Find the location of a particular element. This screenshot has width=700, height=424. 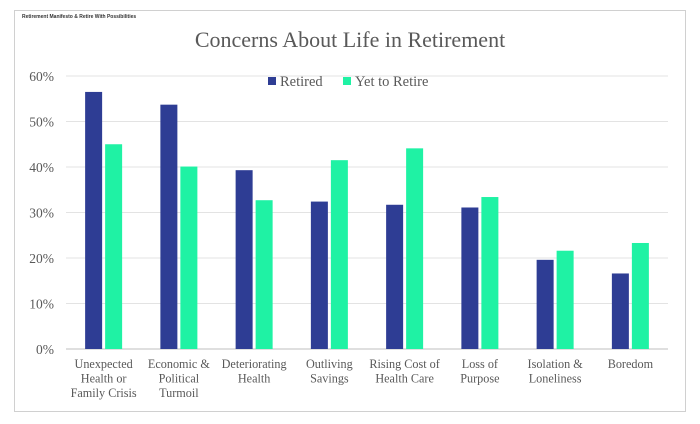

y-tick-label: 40% is located at coordinates (41, 167).